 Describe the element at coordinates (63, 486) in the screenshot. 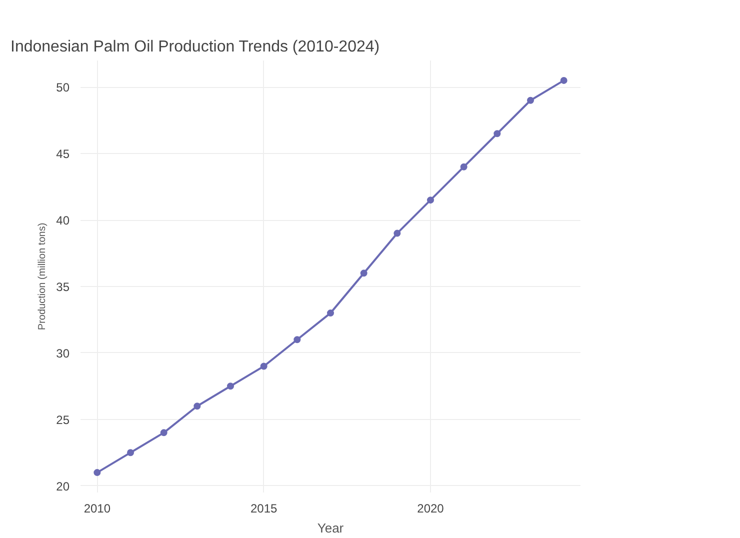

I see `y-tick-label: 20` at that location.